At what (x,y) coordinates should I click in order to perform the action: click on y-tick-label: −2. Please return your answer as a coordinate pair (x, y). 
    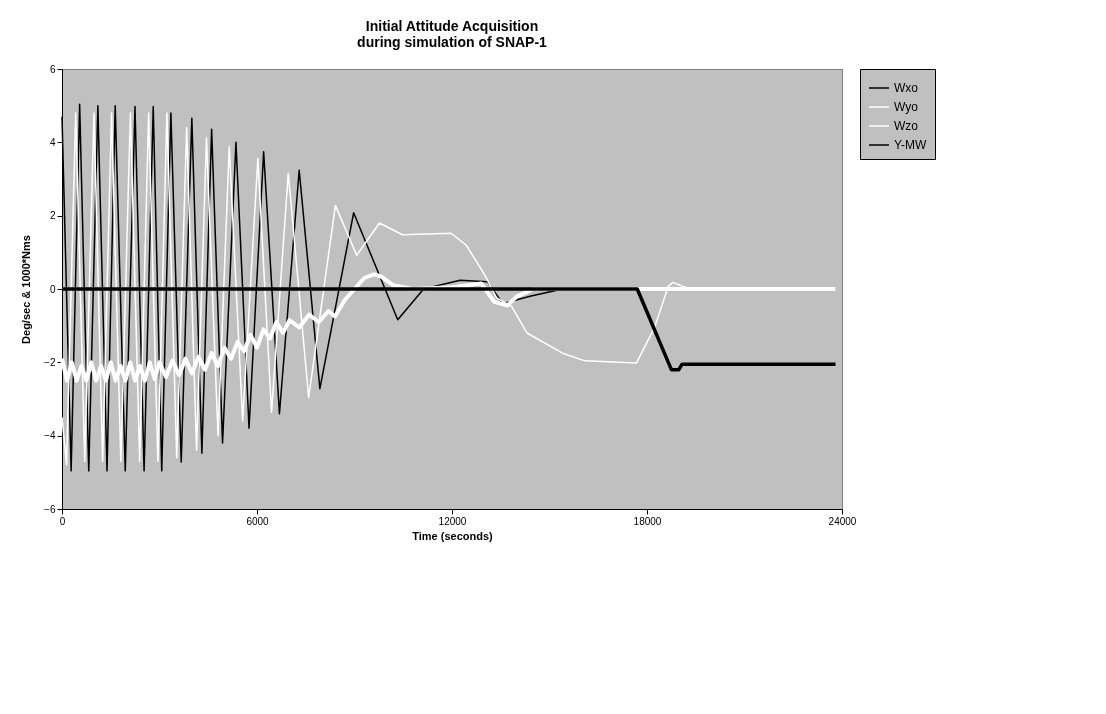
    Looking at the image, I should click on (50, 362).